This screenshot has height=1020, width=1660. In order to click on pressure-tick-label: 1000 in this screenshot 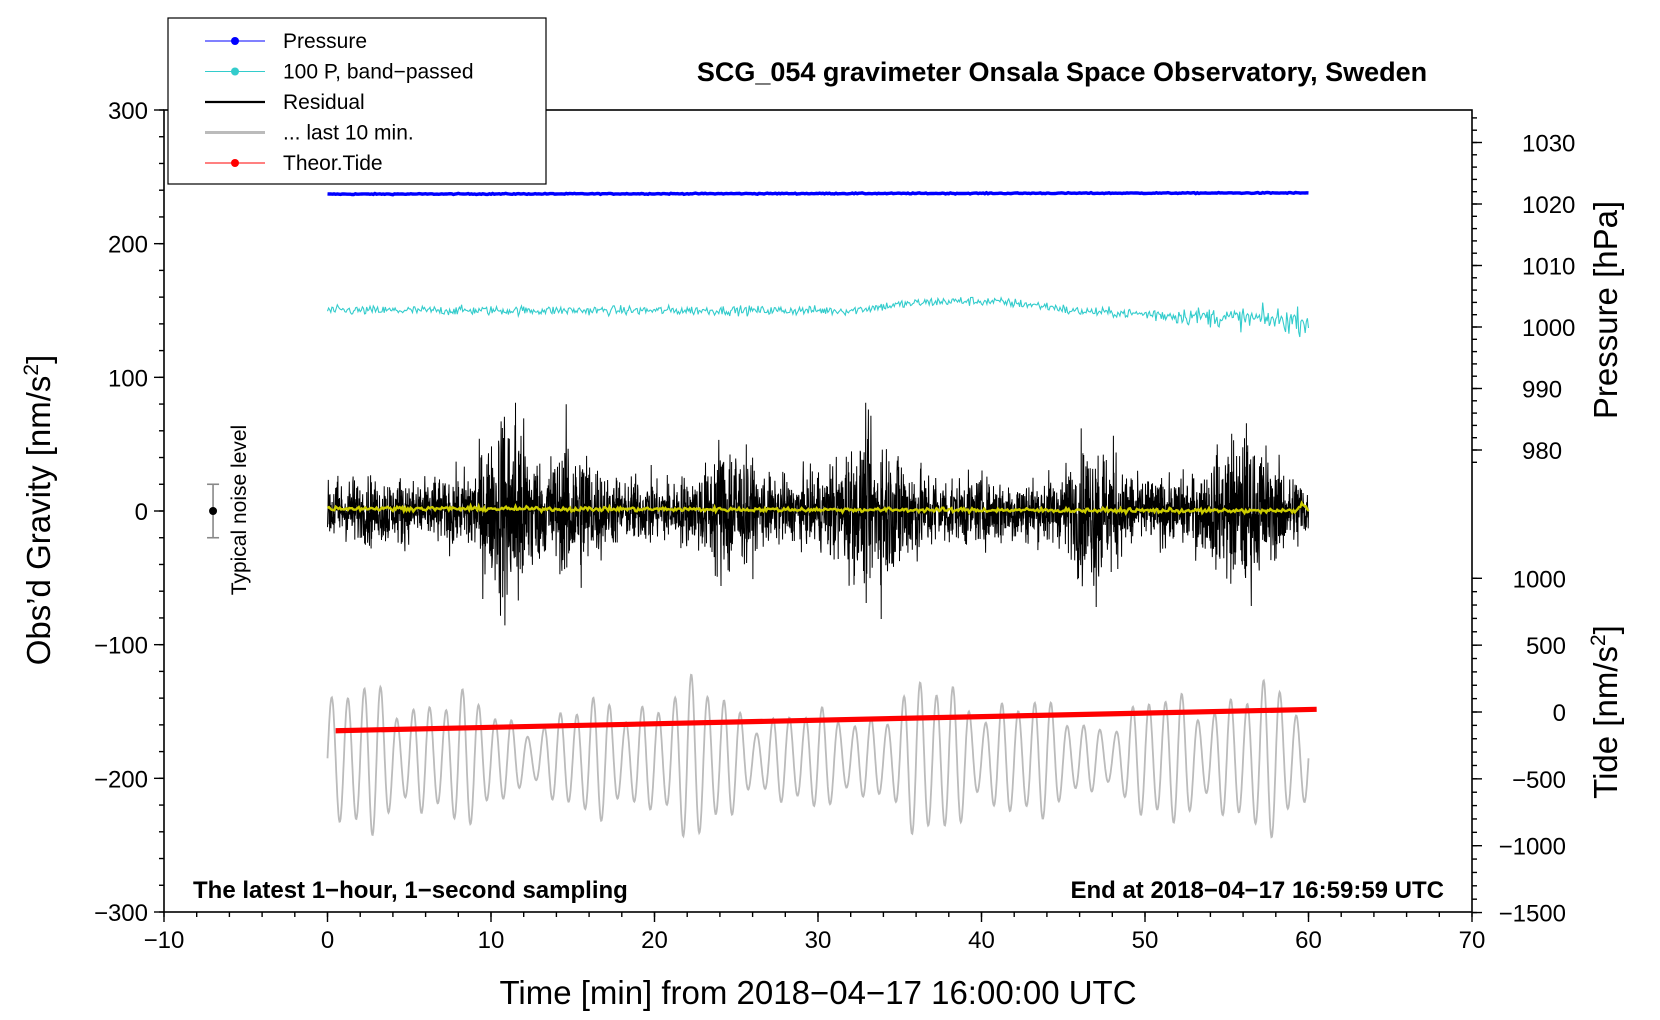, I will do `click(1548, 328)`.